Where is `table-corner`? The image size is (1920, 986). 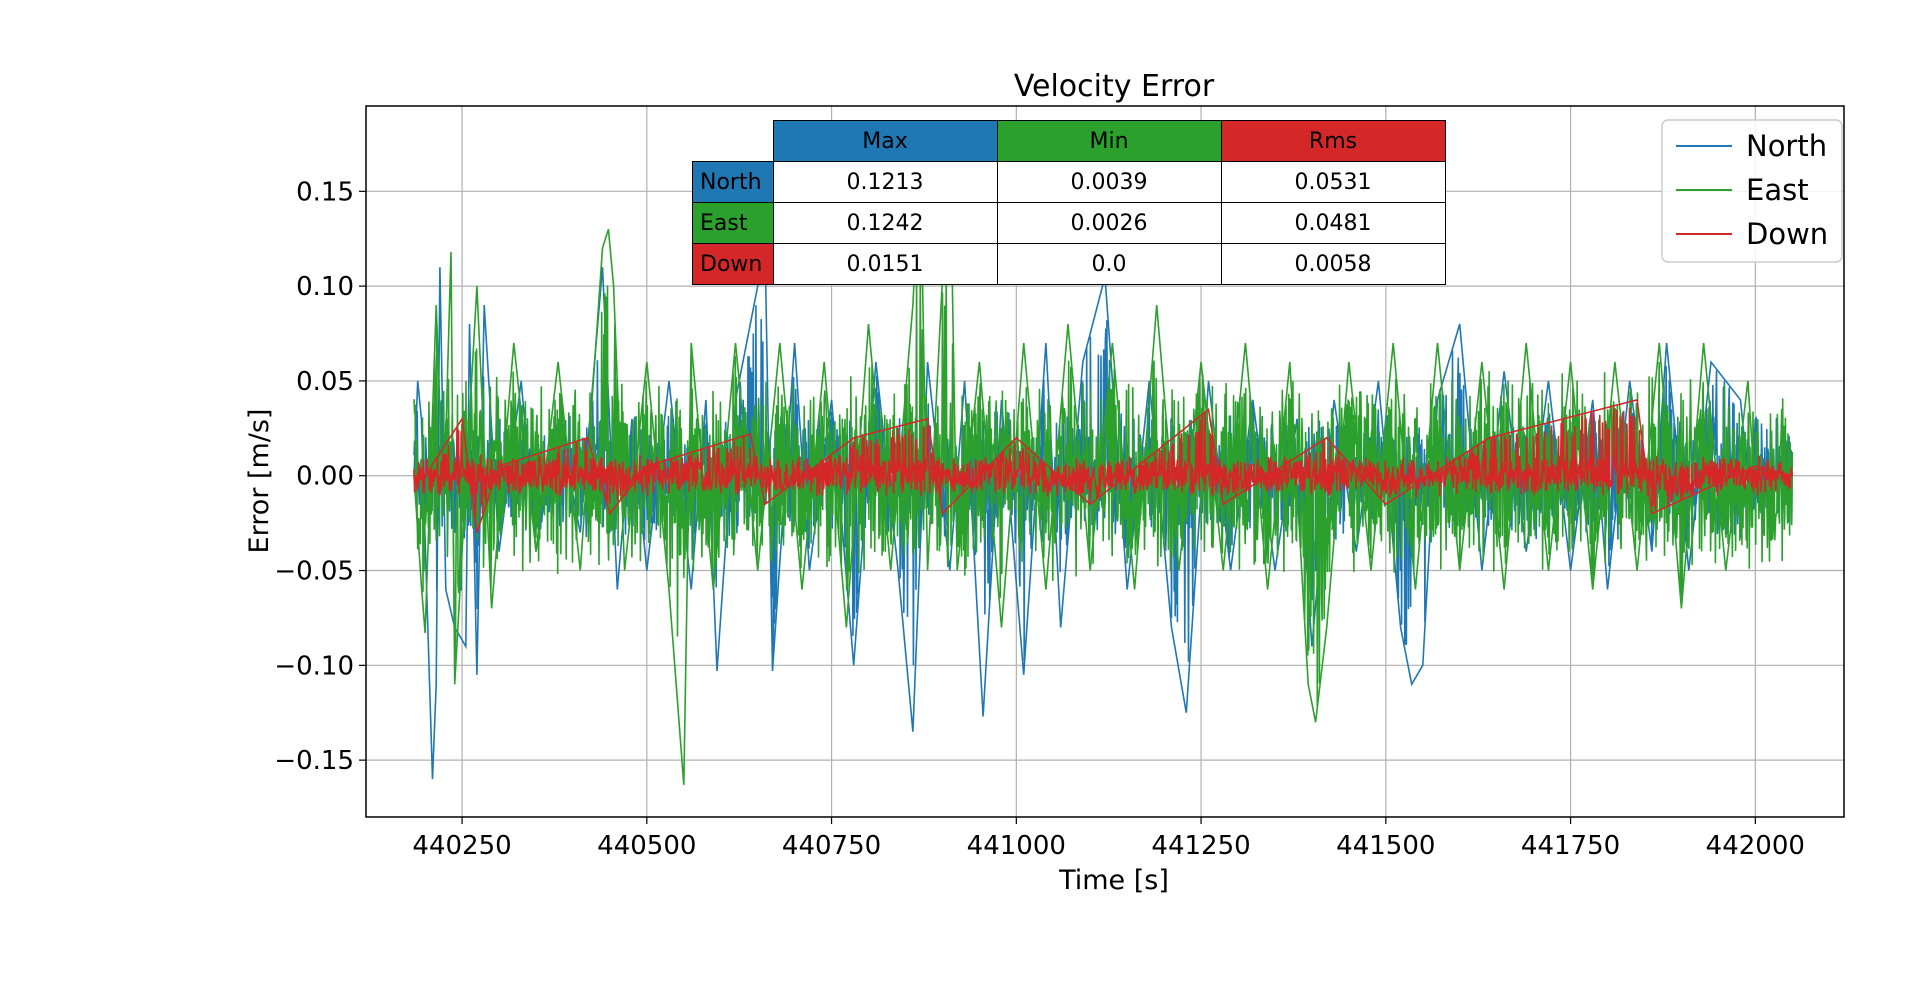 table-corner is located at coordinates (733, 141).